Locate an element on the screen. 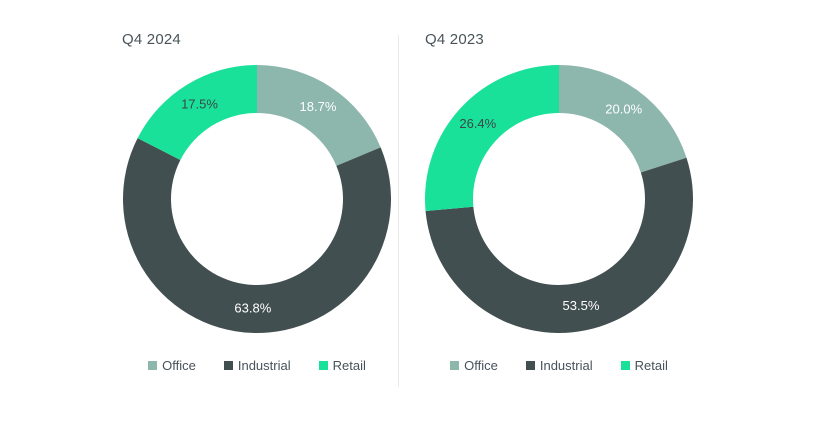 The width and height of the screenshot is (830, 423). segment-value-label-industrial: 53.5% is located at coordinates (581, 305).